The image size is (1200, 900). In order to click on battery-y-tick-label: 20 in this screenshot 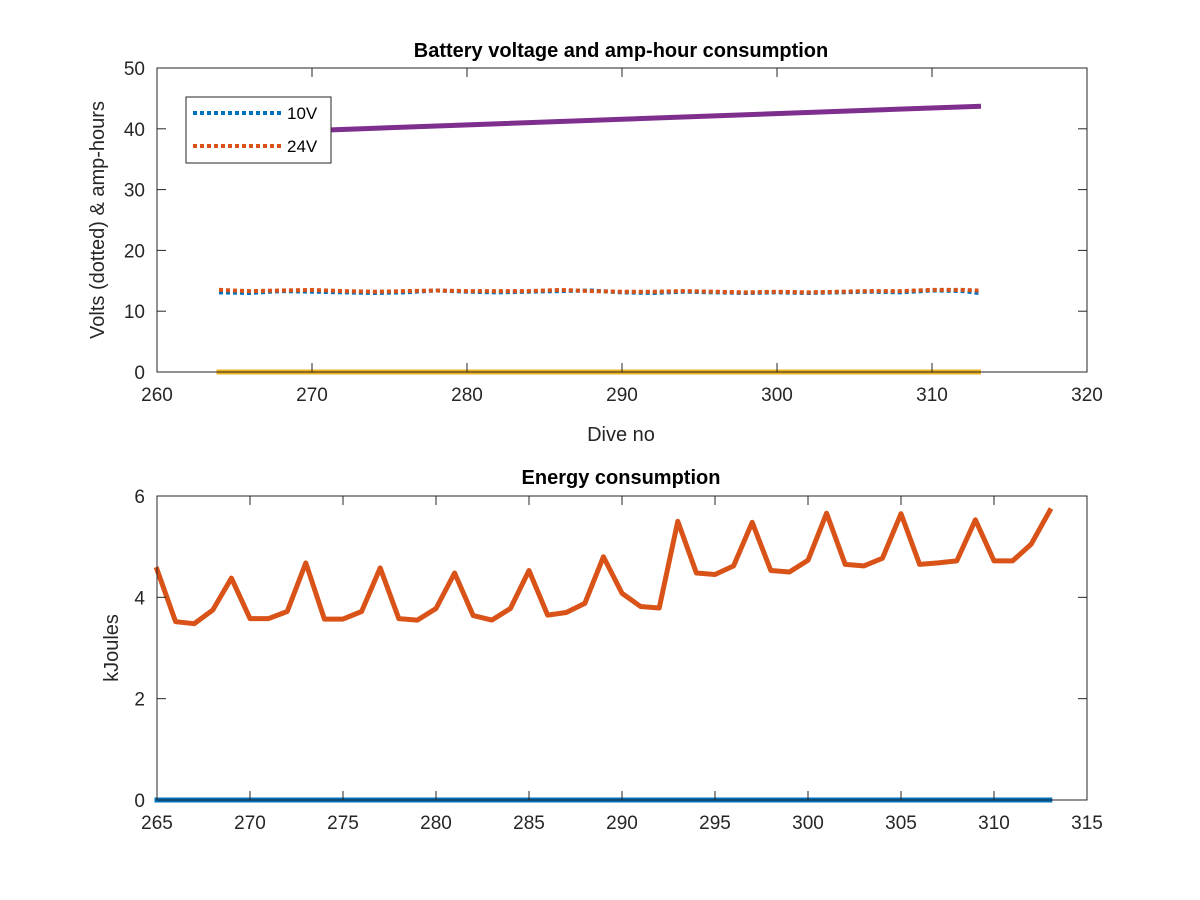, I will do `click(134, 251)`.